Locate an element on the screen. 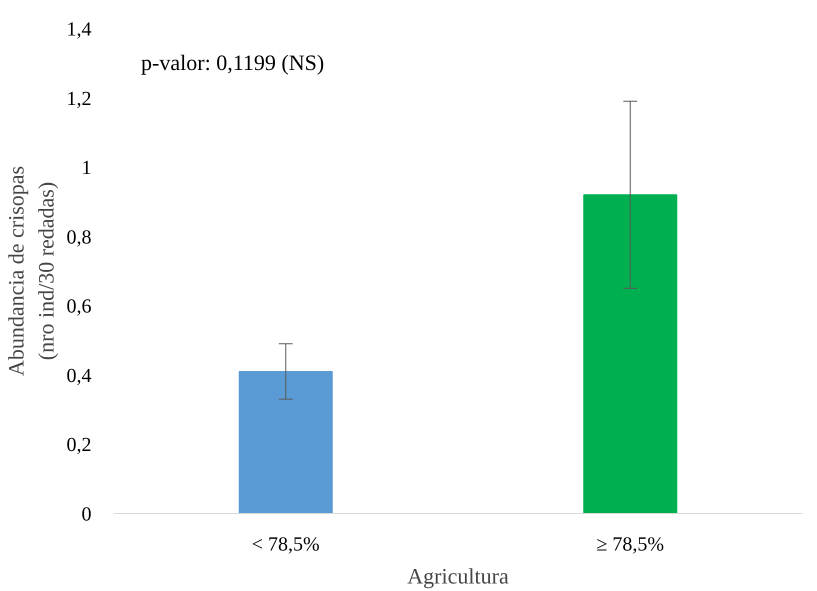 The image size is (817, 591). y-axis-title: Abundancia de crisopas (nro ind/30 redadas) is located at coordinates (31, 271).